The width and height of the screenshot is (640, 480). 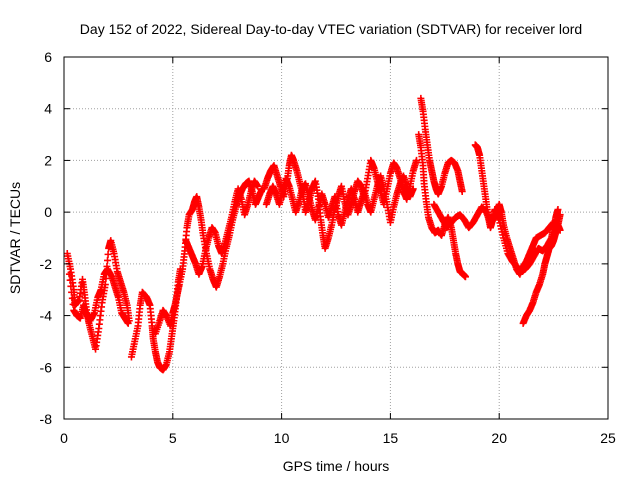 What do you see at coordinates (391, 438) in the screenshot?
I see `x-tick-label: 15` at bounding box center [391, 438].